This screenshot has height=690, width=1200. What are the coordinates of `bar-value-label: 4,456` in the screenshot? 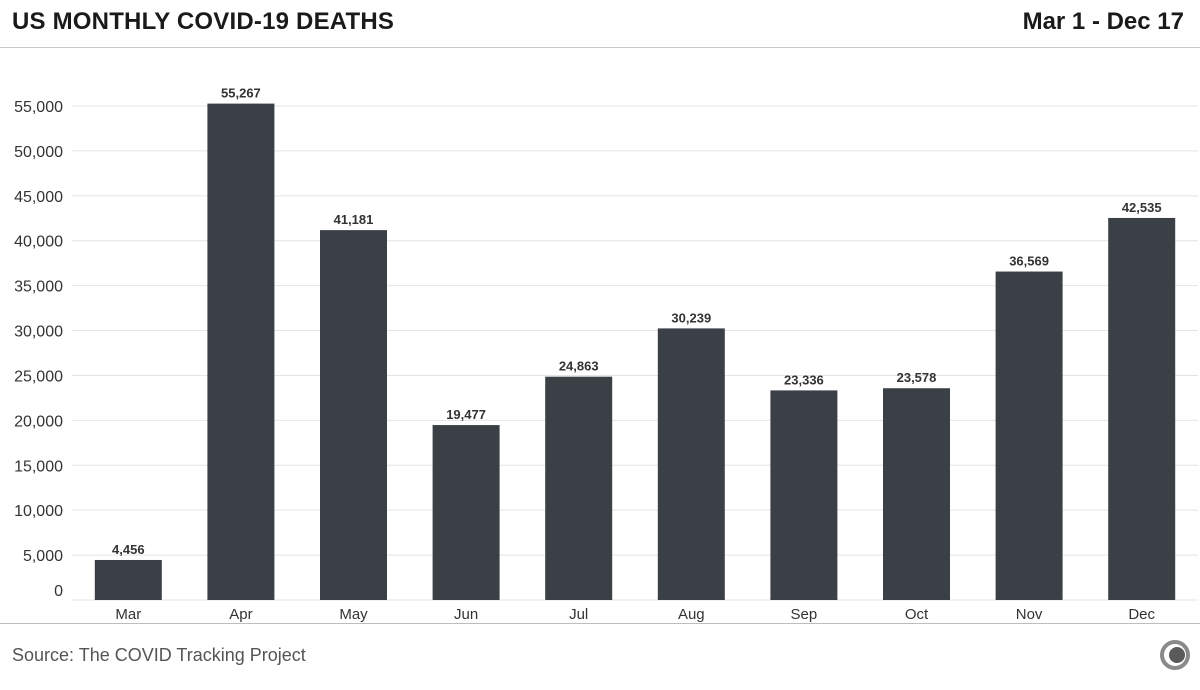 It's located at (128, 549).